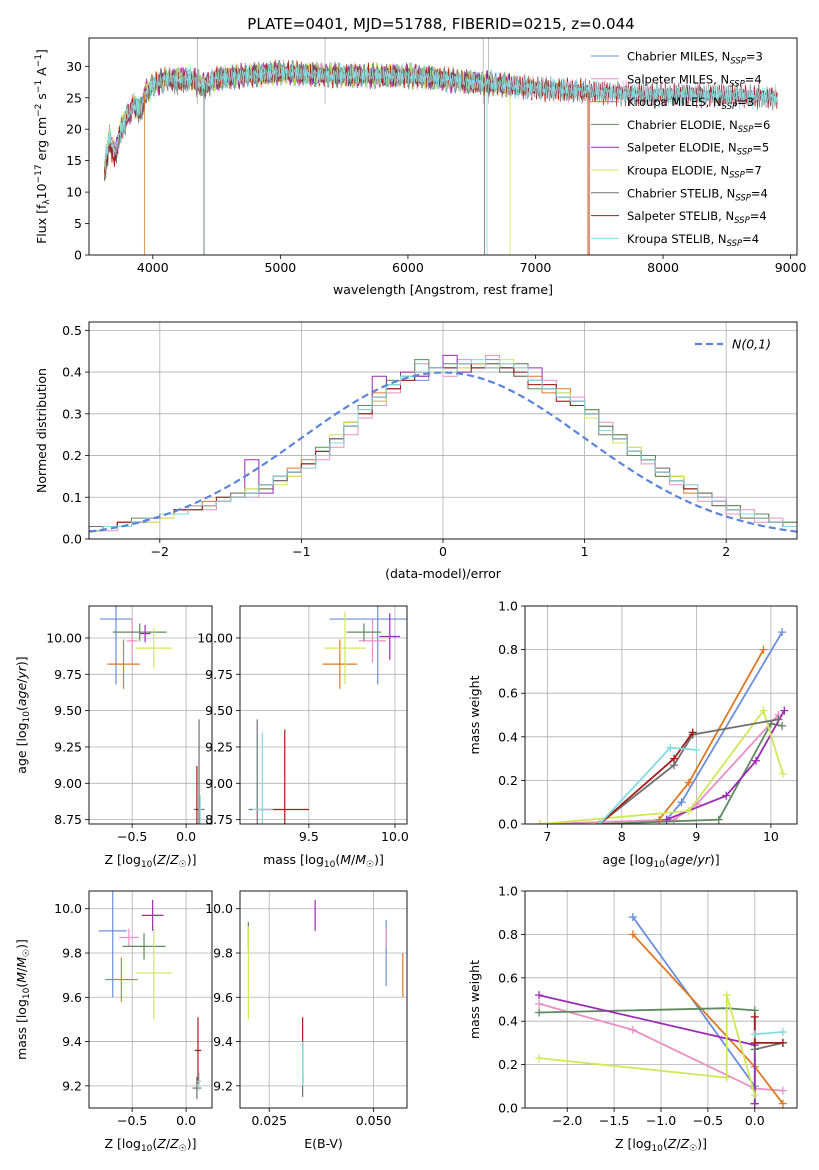  What do you see at coordinates (443, 289) in the screenshot?
I see `x-axis-label: wavelength [Angstrom, rest frame]` at bounding box center [443, 289].